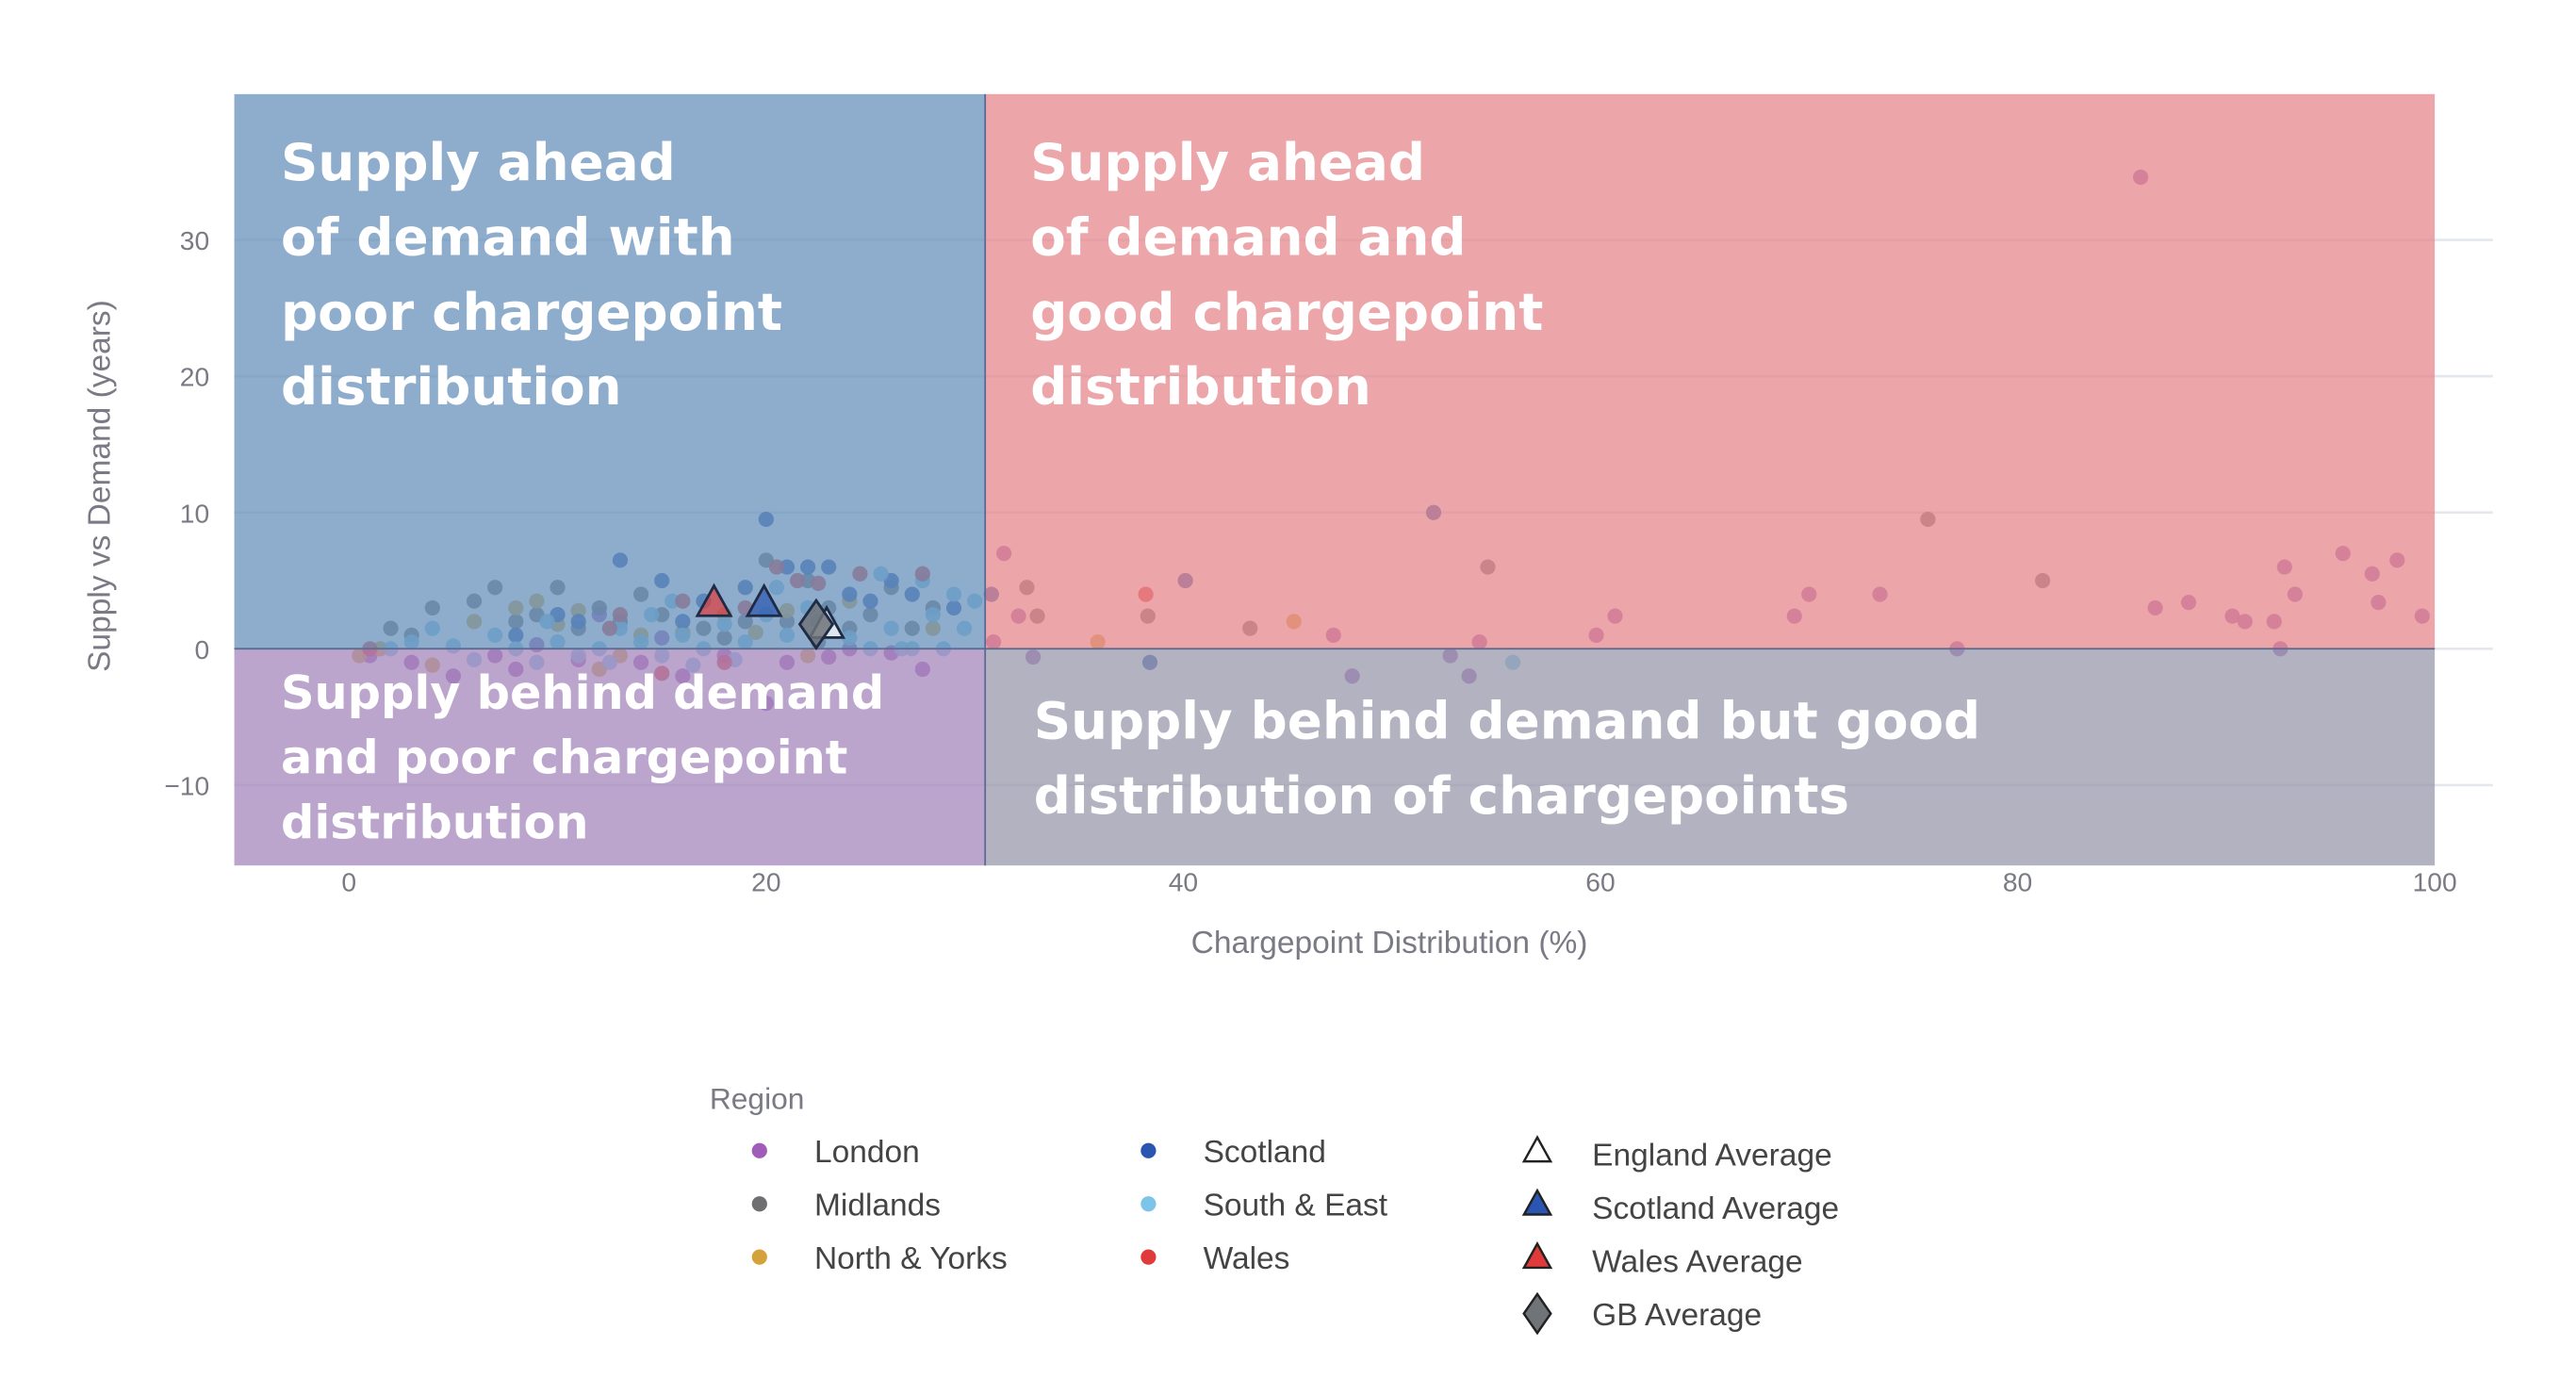  Describe the element at coordinates (1697, 1262) in the screenshot. I see `legend-label: Wales Average` at that location.